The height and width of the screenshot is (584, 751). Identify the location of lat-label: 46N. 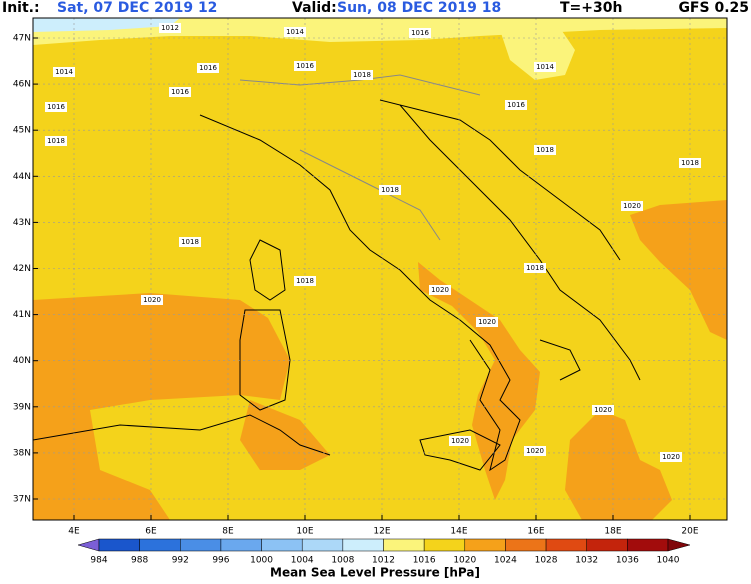
(22, 85).